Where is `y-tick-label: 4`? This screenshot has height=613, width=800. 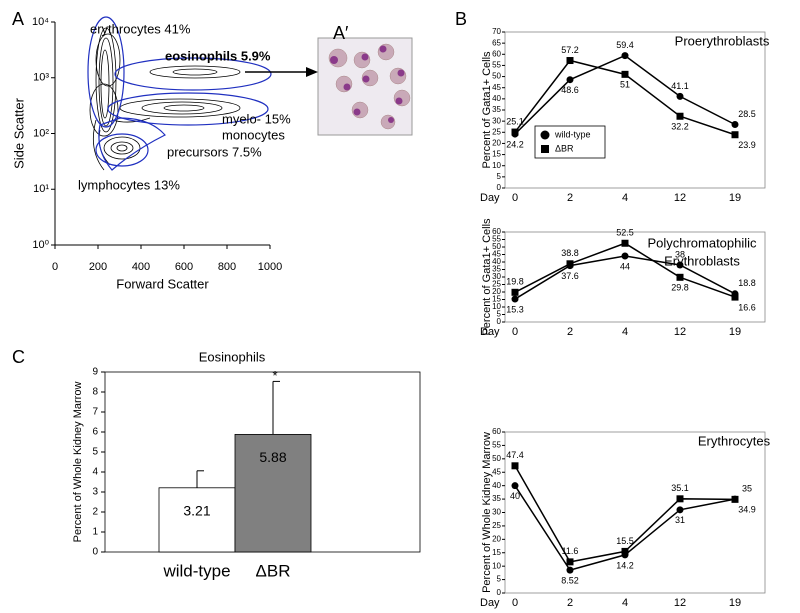 y-tick-label: 4 is located at coordinates (95, 472).